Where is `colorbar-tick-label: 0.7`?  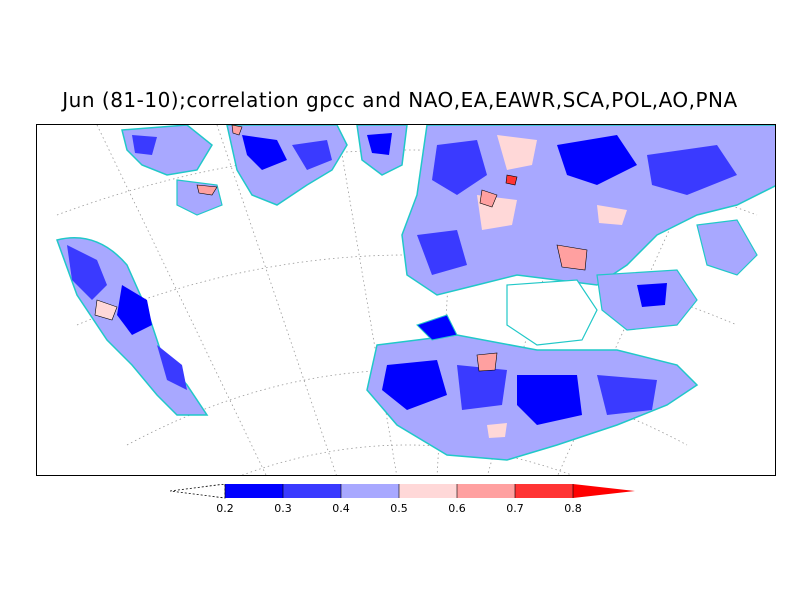
colorbar-tick-label: 0.7 is located at coordinates (515, 508).